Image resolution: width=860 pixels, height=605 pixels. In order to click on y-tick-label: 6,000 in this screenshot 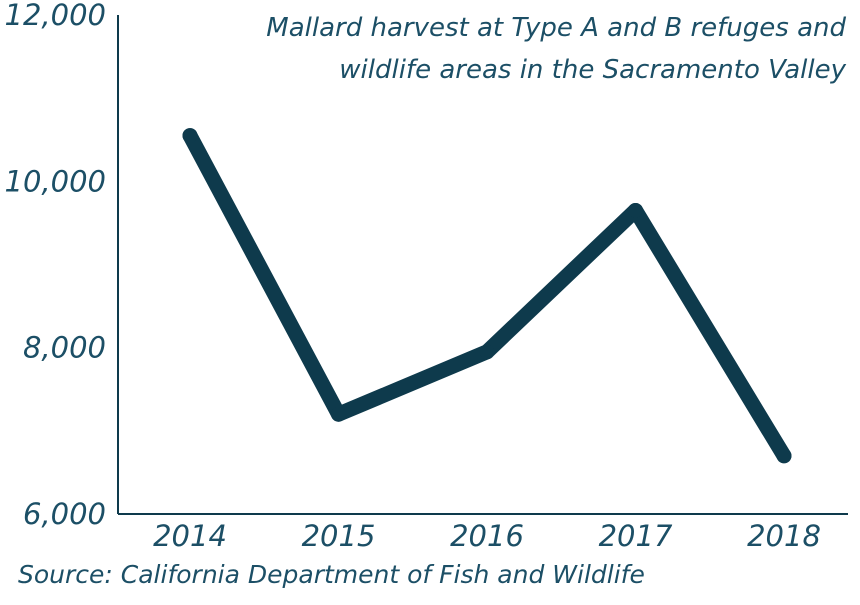, I will do `click(64, 514)`.